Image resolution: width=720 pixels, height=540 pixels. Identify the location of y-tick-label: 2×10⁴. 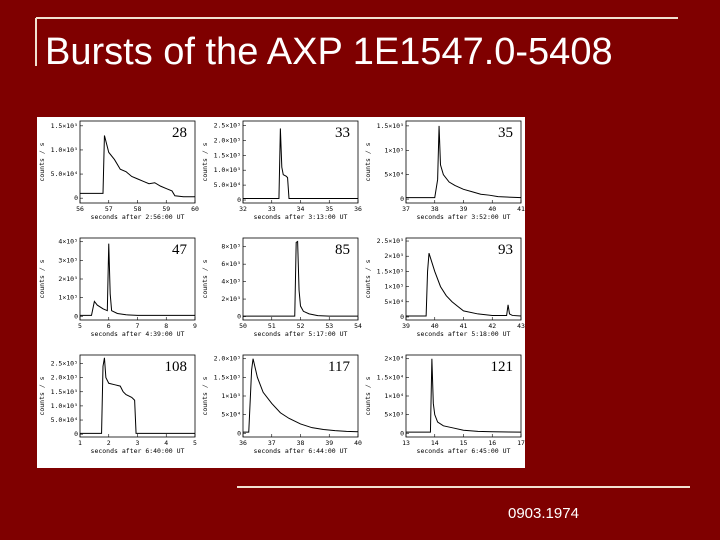
(394, 359).